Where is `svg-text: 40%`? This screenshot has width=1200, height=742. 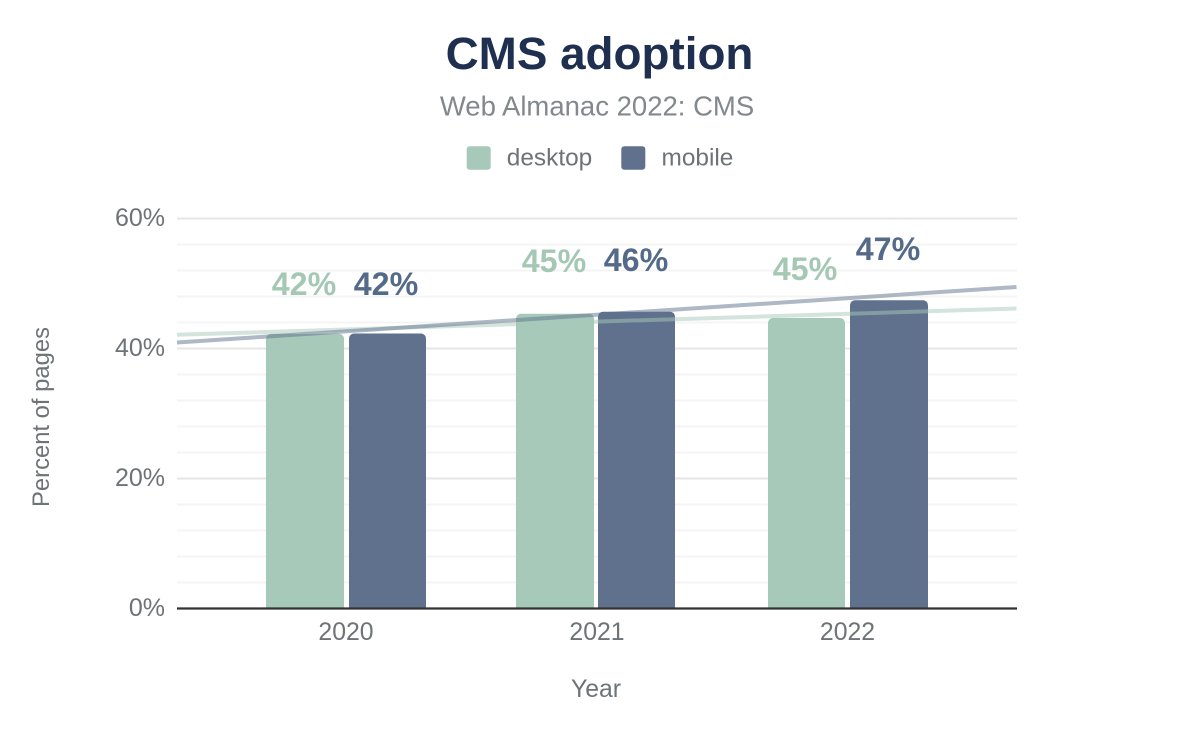 svg-text: 40% is located at coordinates (140, 348).